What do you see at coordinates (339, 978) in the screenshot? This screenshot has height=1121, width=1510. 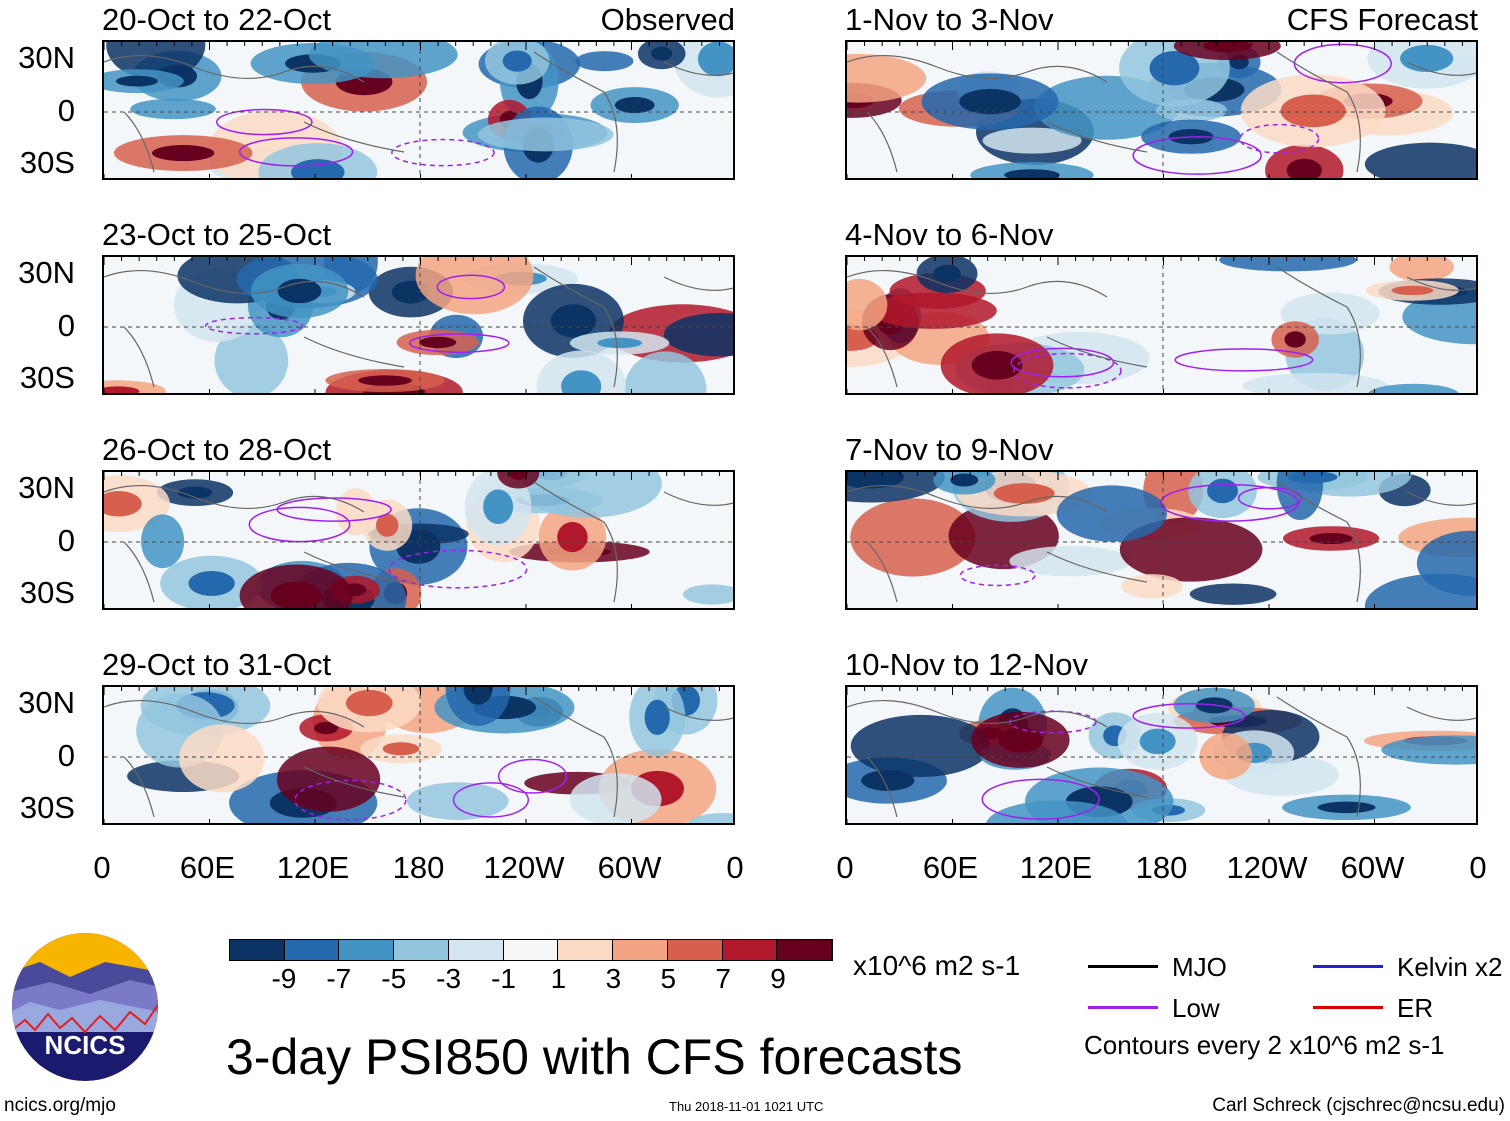 I see `colorbar-tick-label: -7` at bounding box center [339, 978].